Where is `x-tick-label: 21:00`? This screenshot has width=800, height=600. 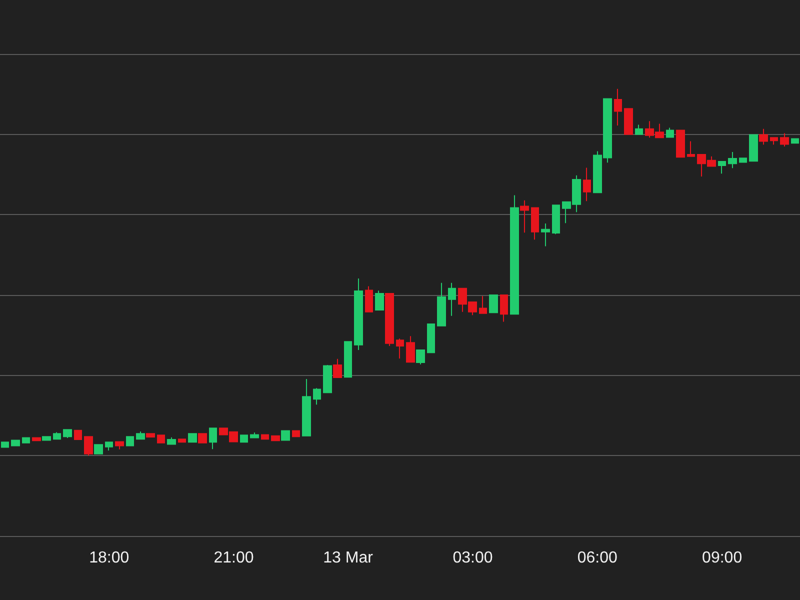
x-tick-label: 21:00 is located at coordinates (234, 558).